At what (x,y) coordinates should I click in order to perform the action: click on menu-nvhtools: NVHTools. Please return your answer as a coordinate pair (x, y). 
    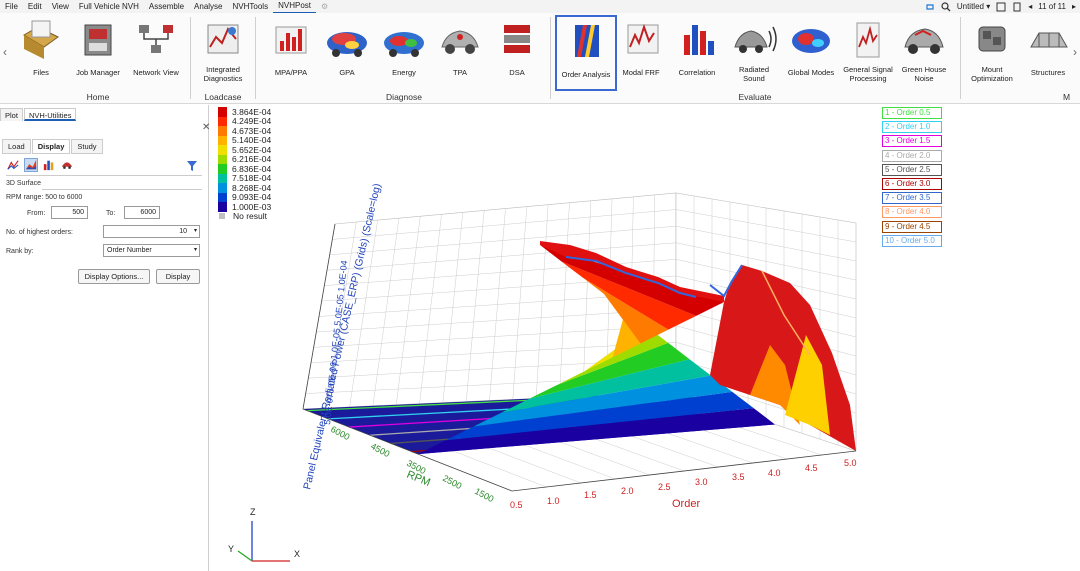
    Looking at the image, I should click on (250, 6).